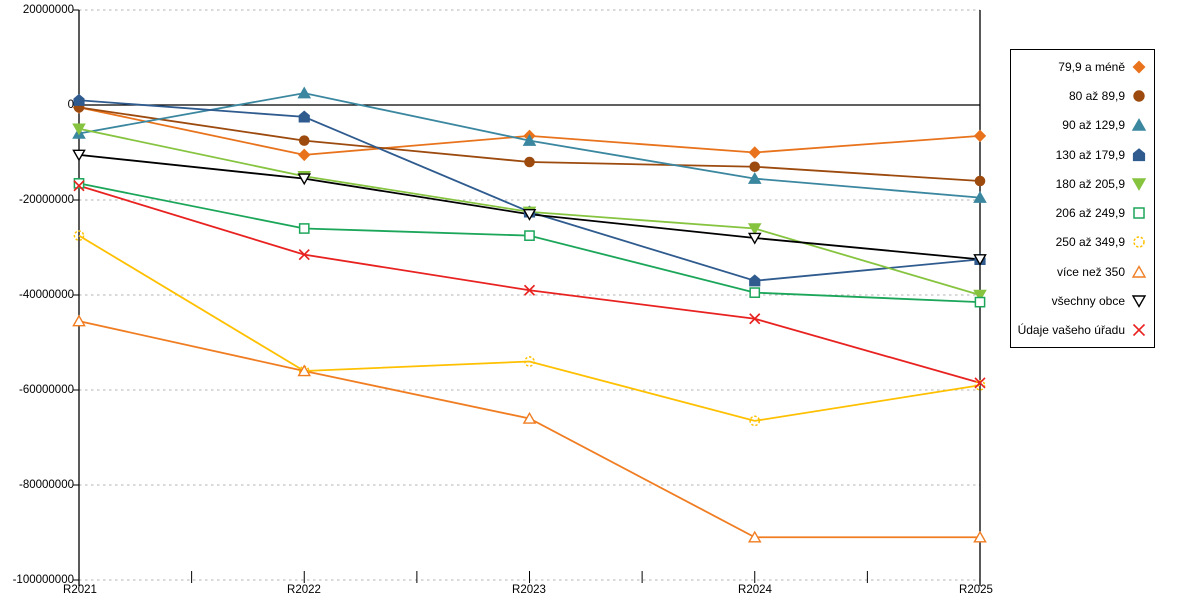 This screenshot has height=600, width=1200. I want to click on triangle-down-outline-marker-icon, so click(1139, 301).